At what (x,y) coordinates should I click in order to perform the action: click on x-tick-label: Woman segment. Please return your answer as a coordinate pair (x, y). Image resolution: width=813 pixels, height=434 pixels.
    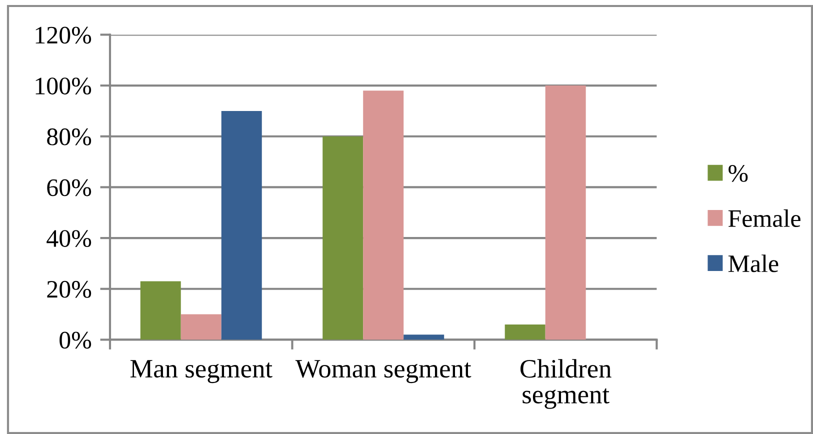
    Looking at the image, I should click on (383, 372).